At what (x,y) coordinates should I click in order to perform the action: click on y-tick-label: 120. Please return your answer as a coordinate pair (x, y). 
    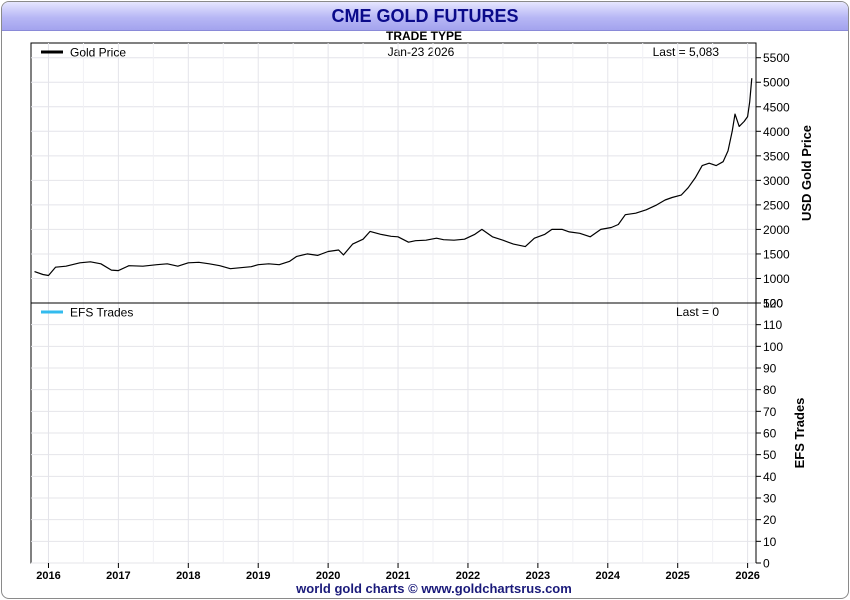
    Looking at the image, I should click on (773, 304).